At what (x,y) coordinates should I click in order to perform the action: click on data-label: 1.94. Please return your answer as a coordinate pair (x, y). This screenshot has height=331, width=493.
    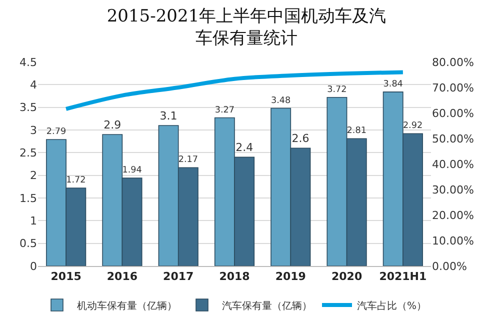
    Looking at the image, I should click on (132, 171).